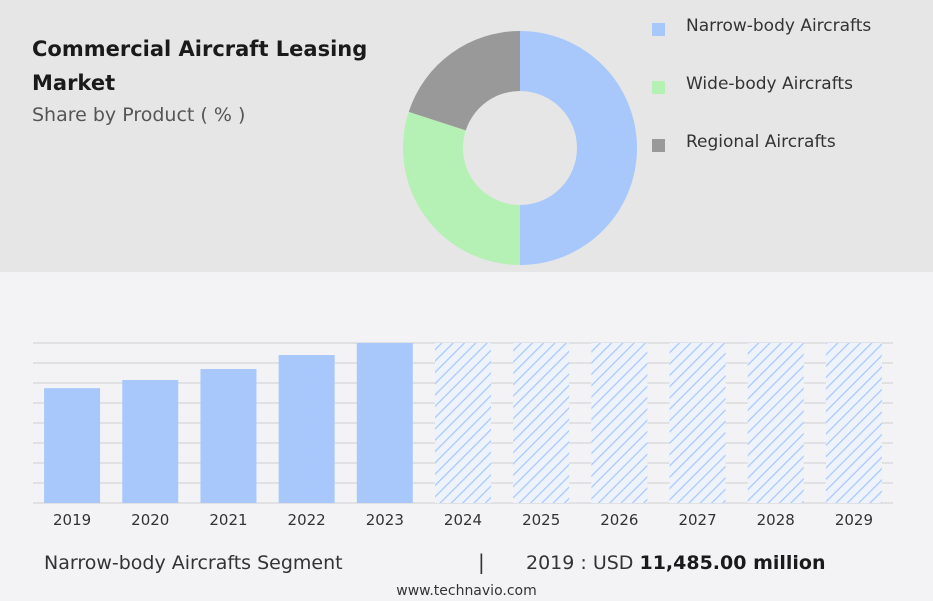 This screenshot has height=601, width=933. What do you see at coordinates (150, 441) in the screenshot?
I see `bar-2020` at bounding box center [150, 441].